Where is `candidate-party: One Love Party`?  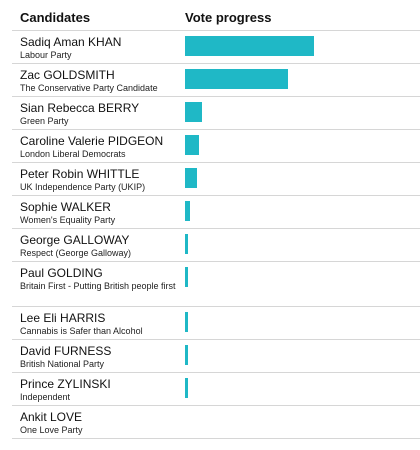 candidate-party: One Love Party is located at coordinates (51, 430).